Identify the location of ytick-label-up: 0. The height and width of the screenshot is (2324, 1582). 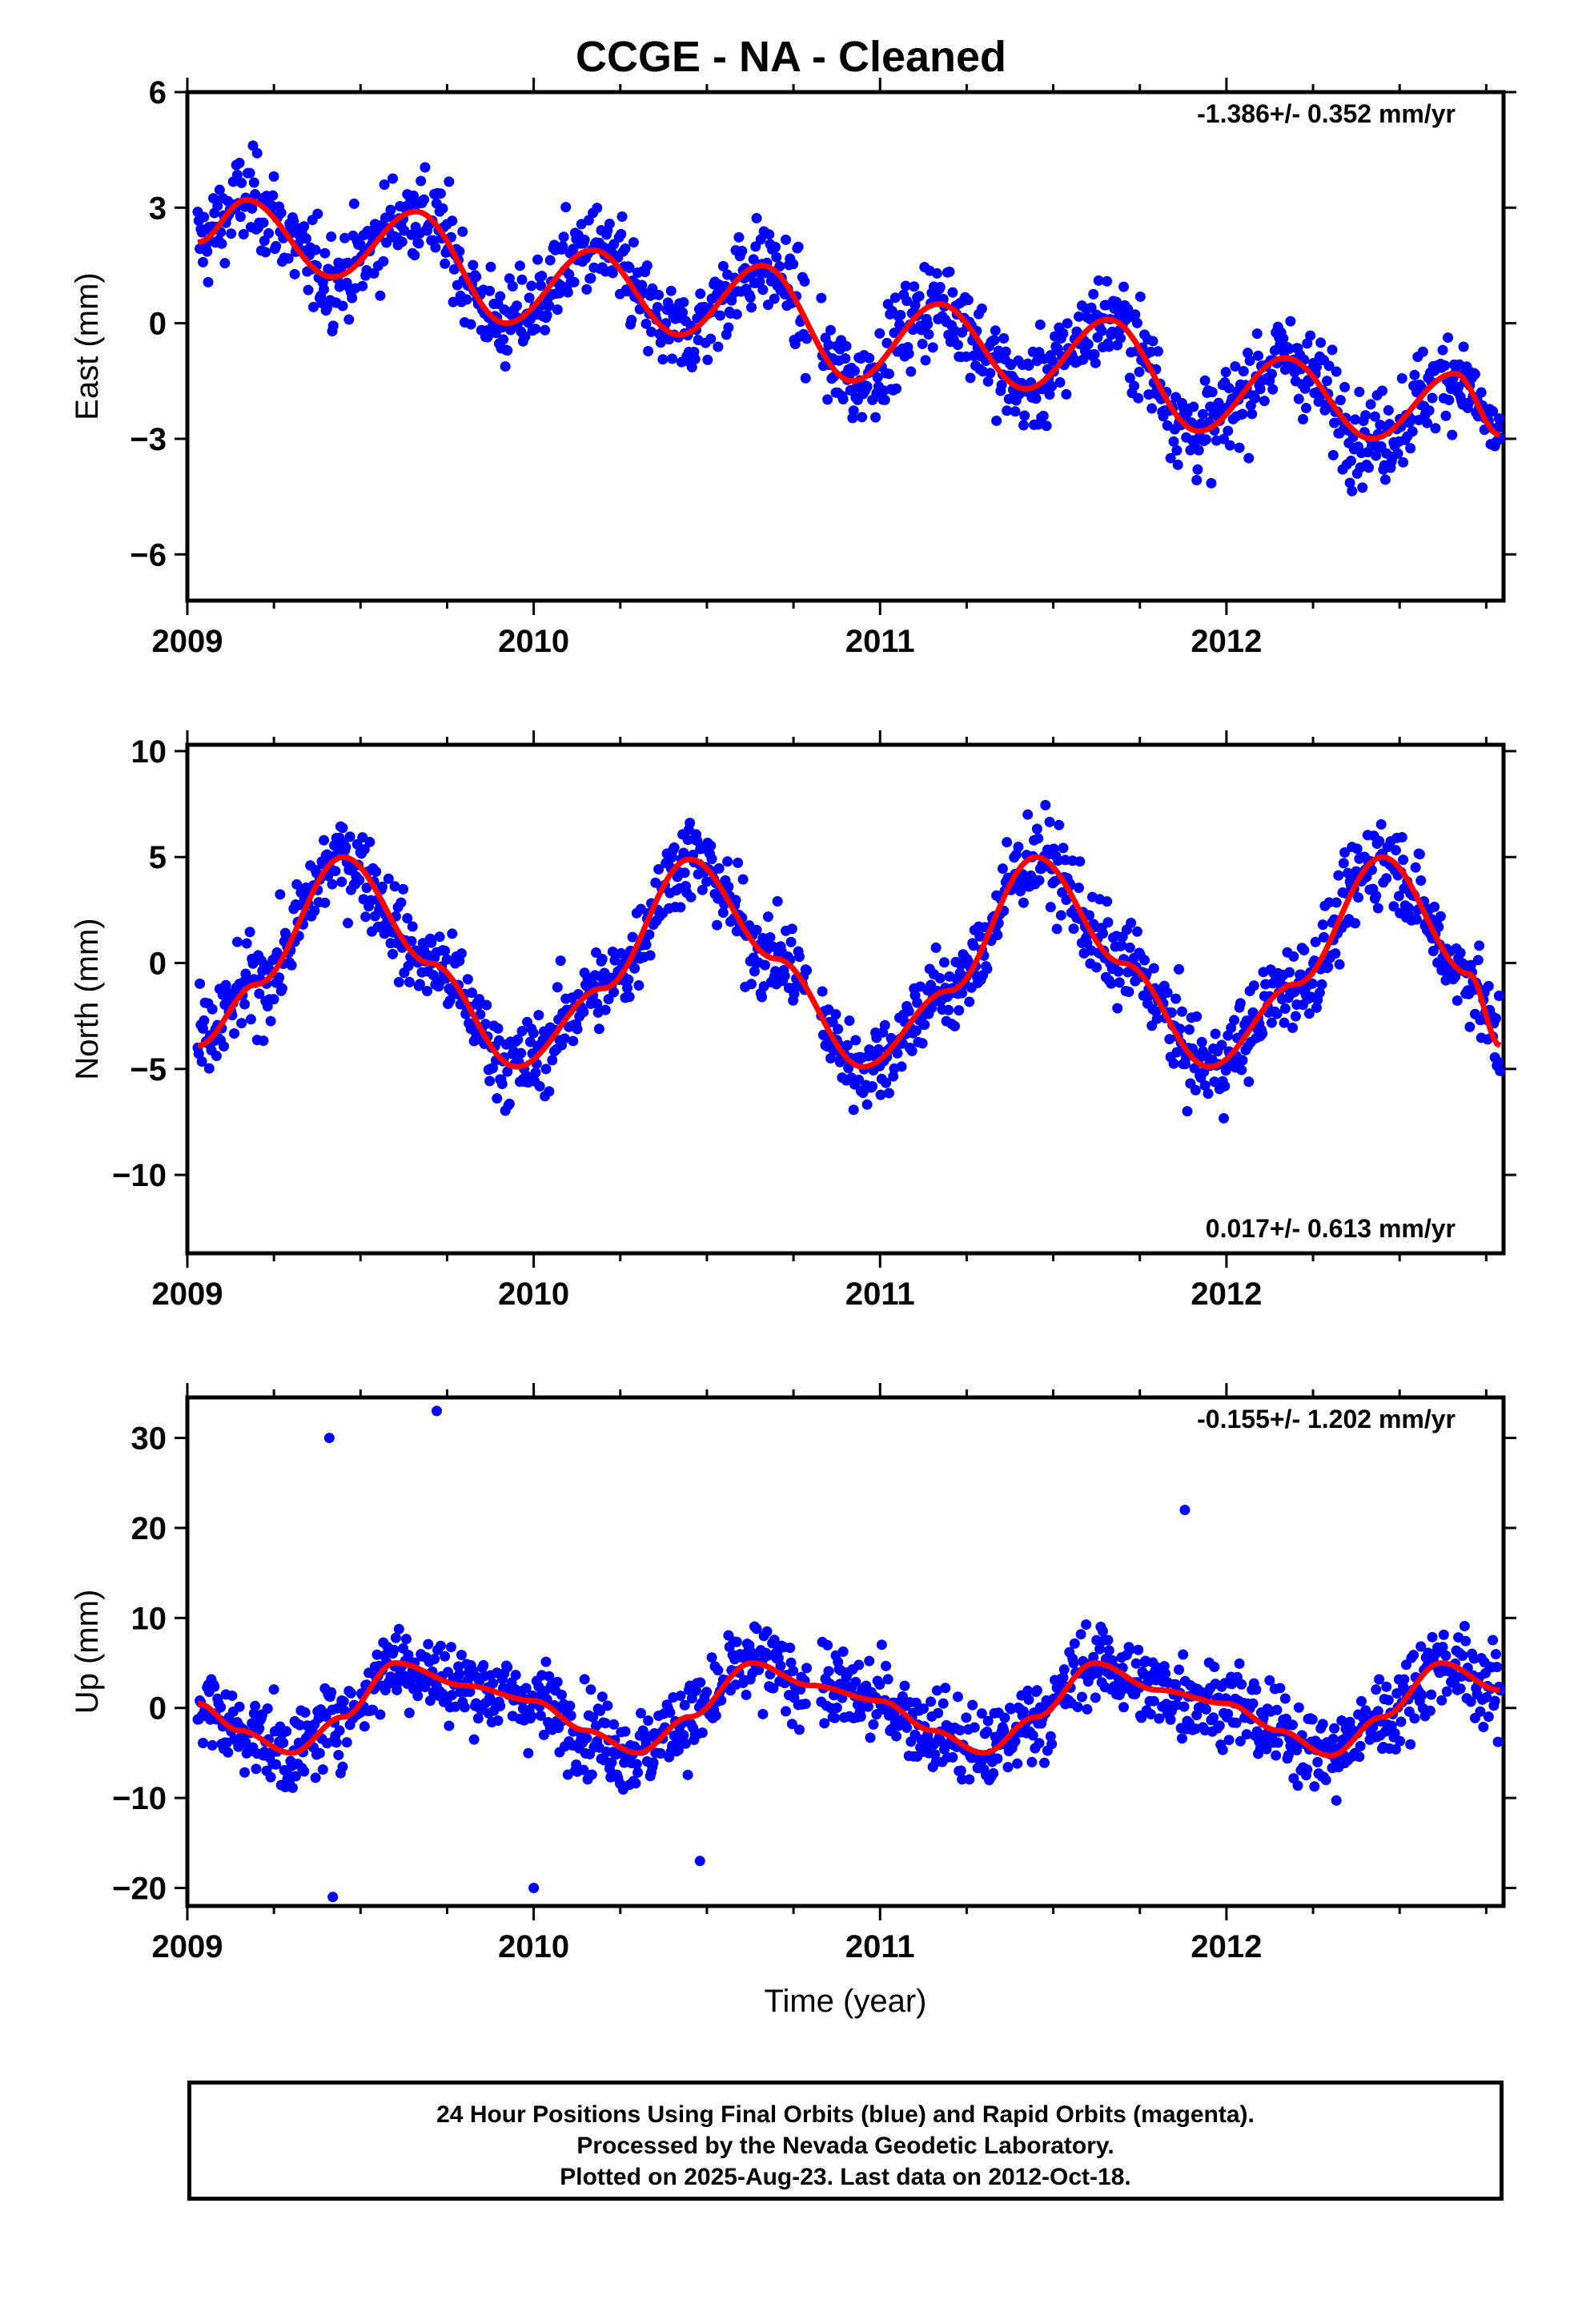
(158, 1709).